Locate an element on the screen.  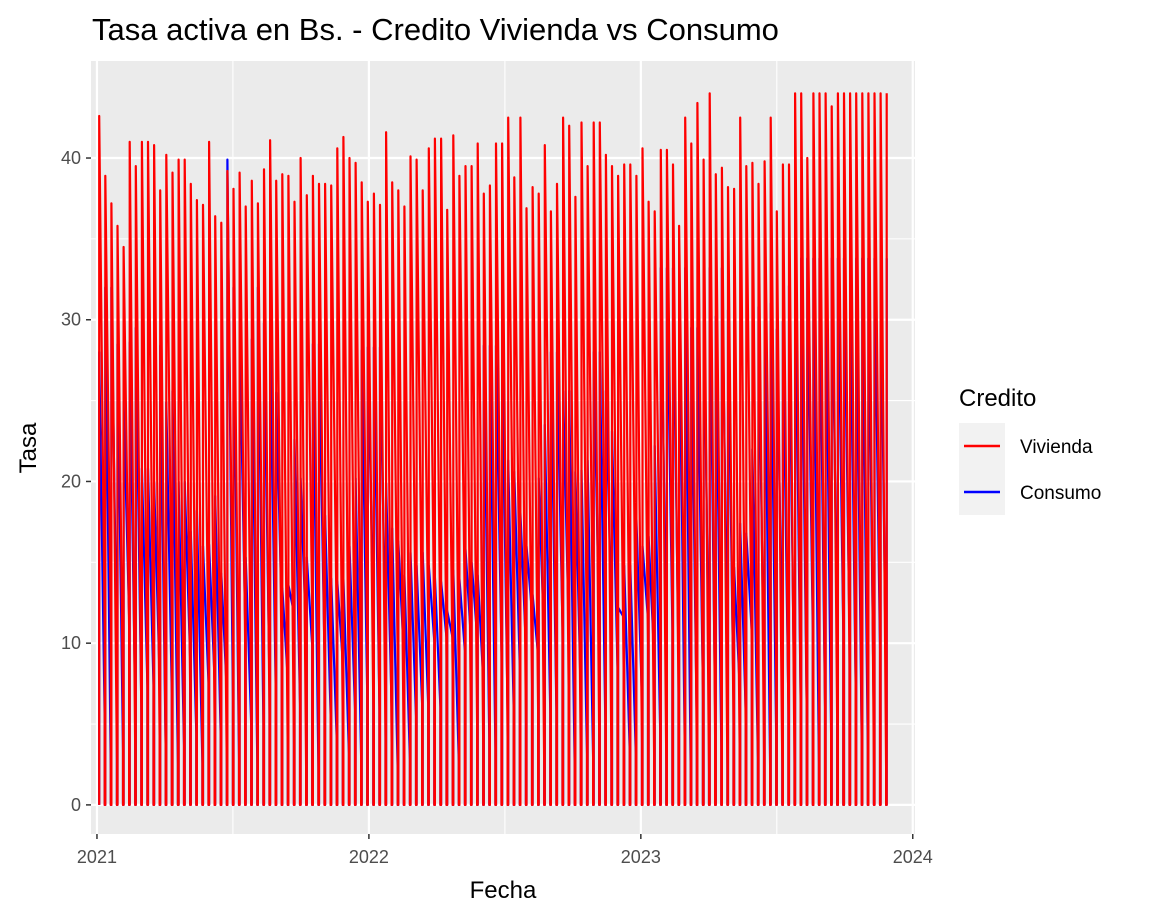
legend-label-consumo: Consumo is located at coordinates (1060, 493).